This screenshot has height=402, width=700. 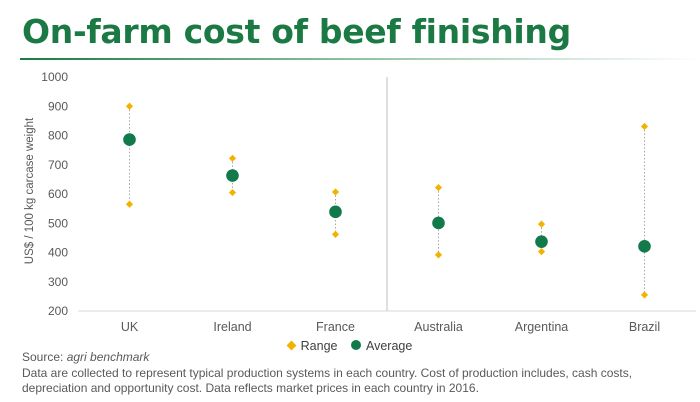 What do you see at coordinates (58, 194) in the screenshot?
I see `y-tick-label: 600` at bounding box center [58, 194].